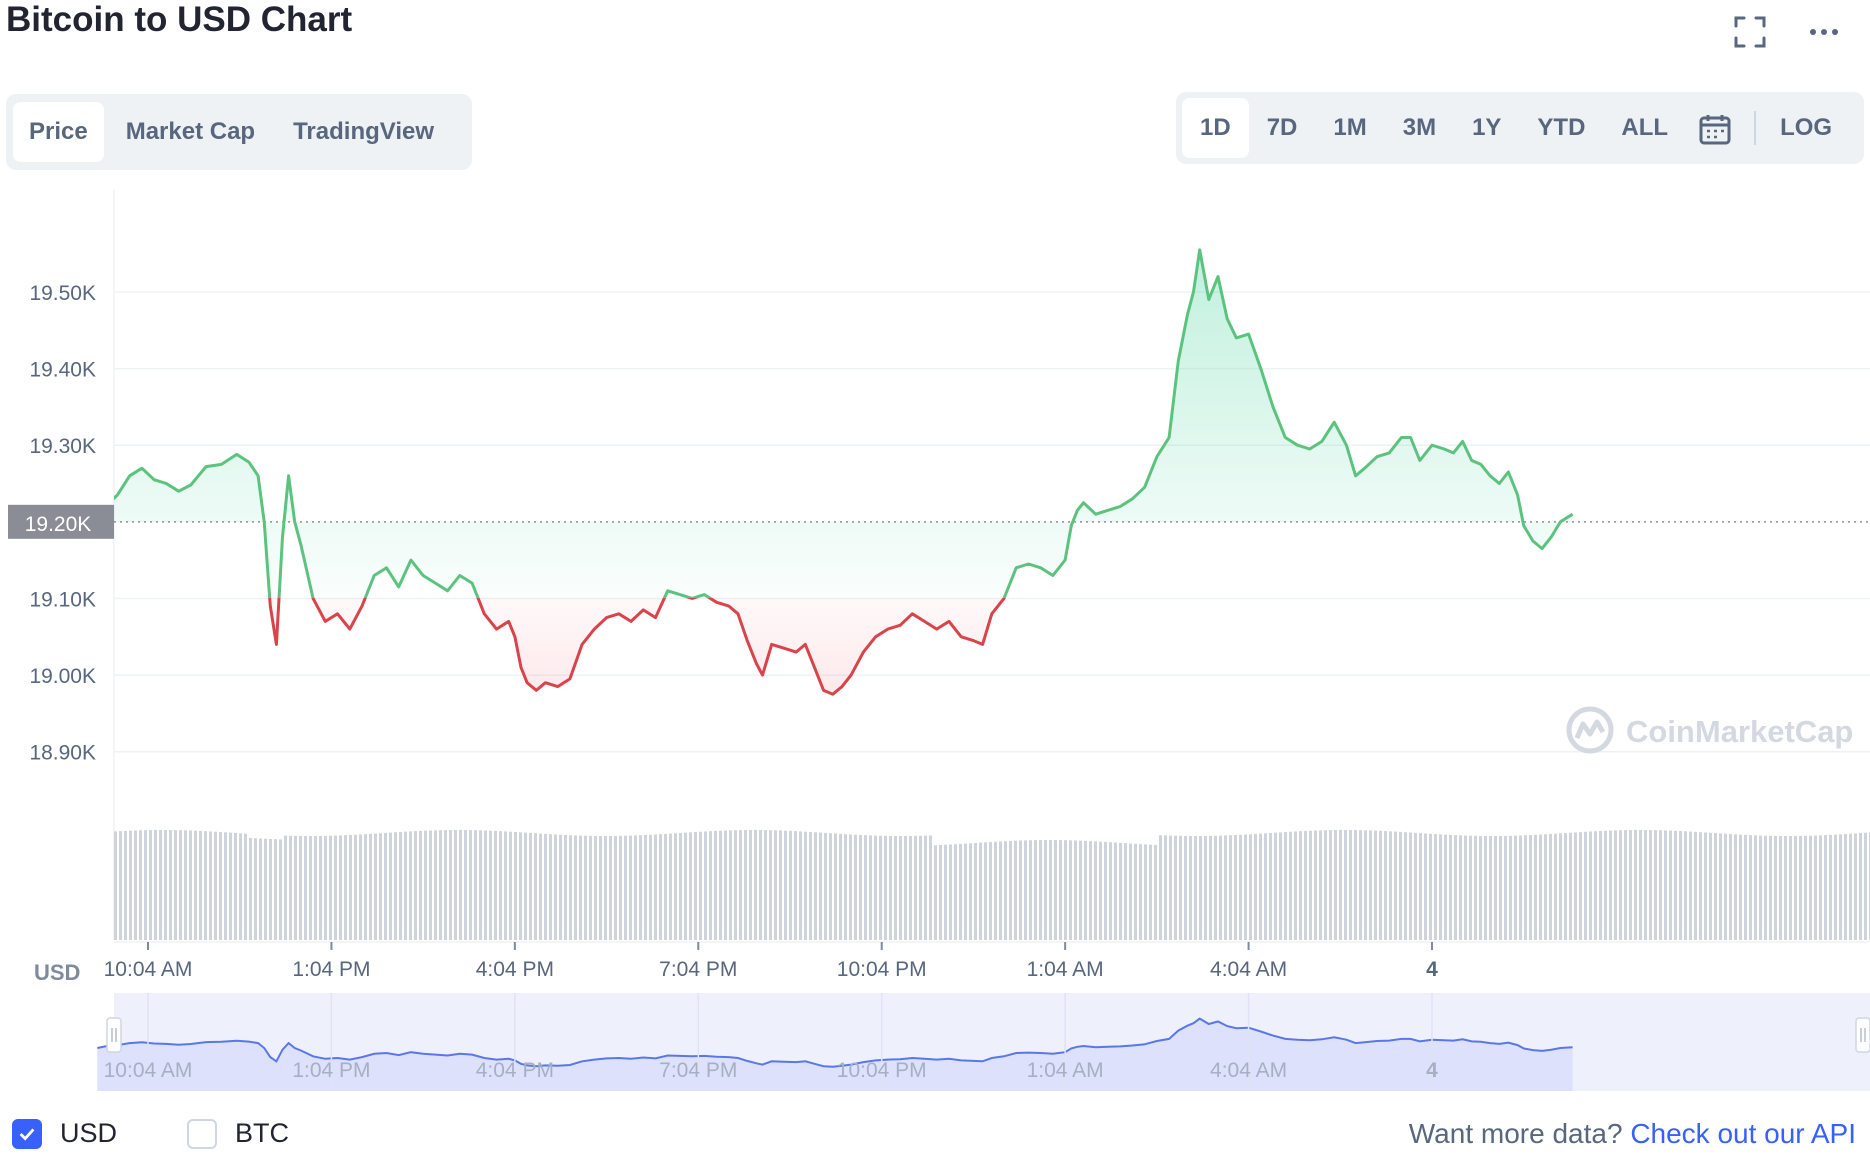 The image size is (1870, 1158). I want to click on more-options-icon, so click(1824, 32).